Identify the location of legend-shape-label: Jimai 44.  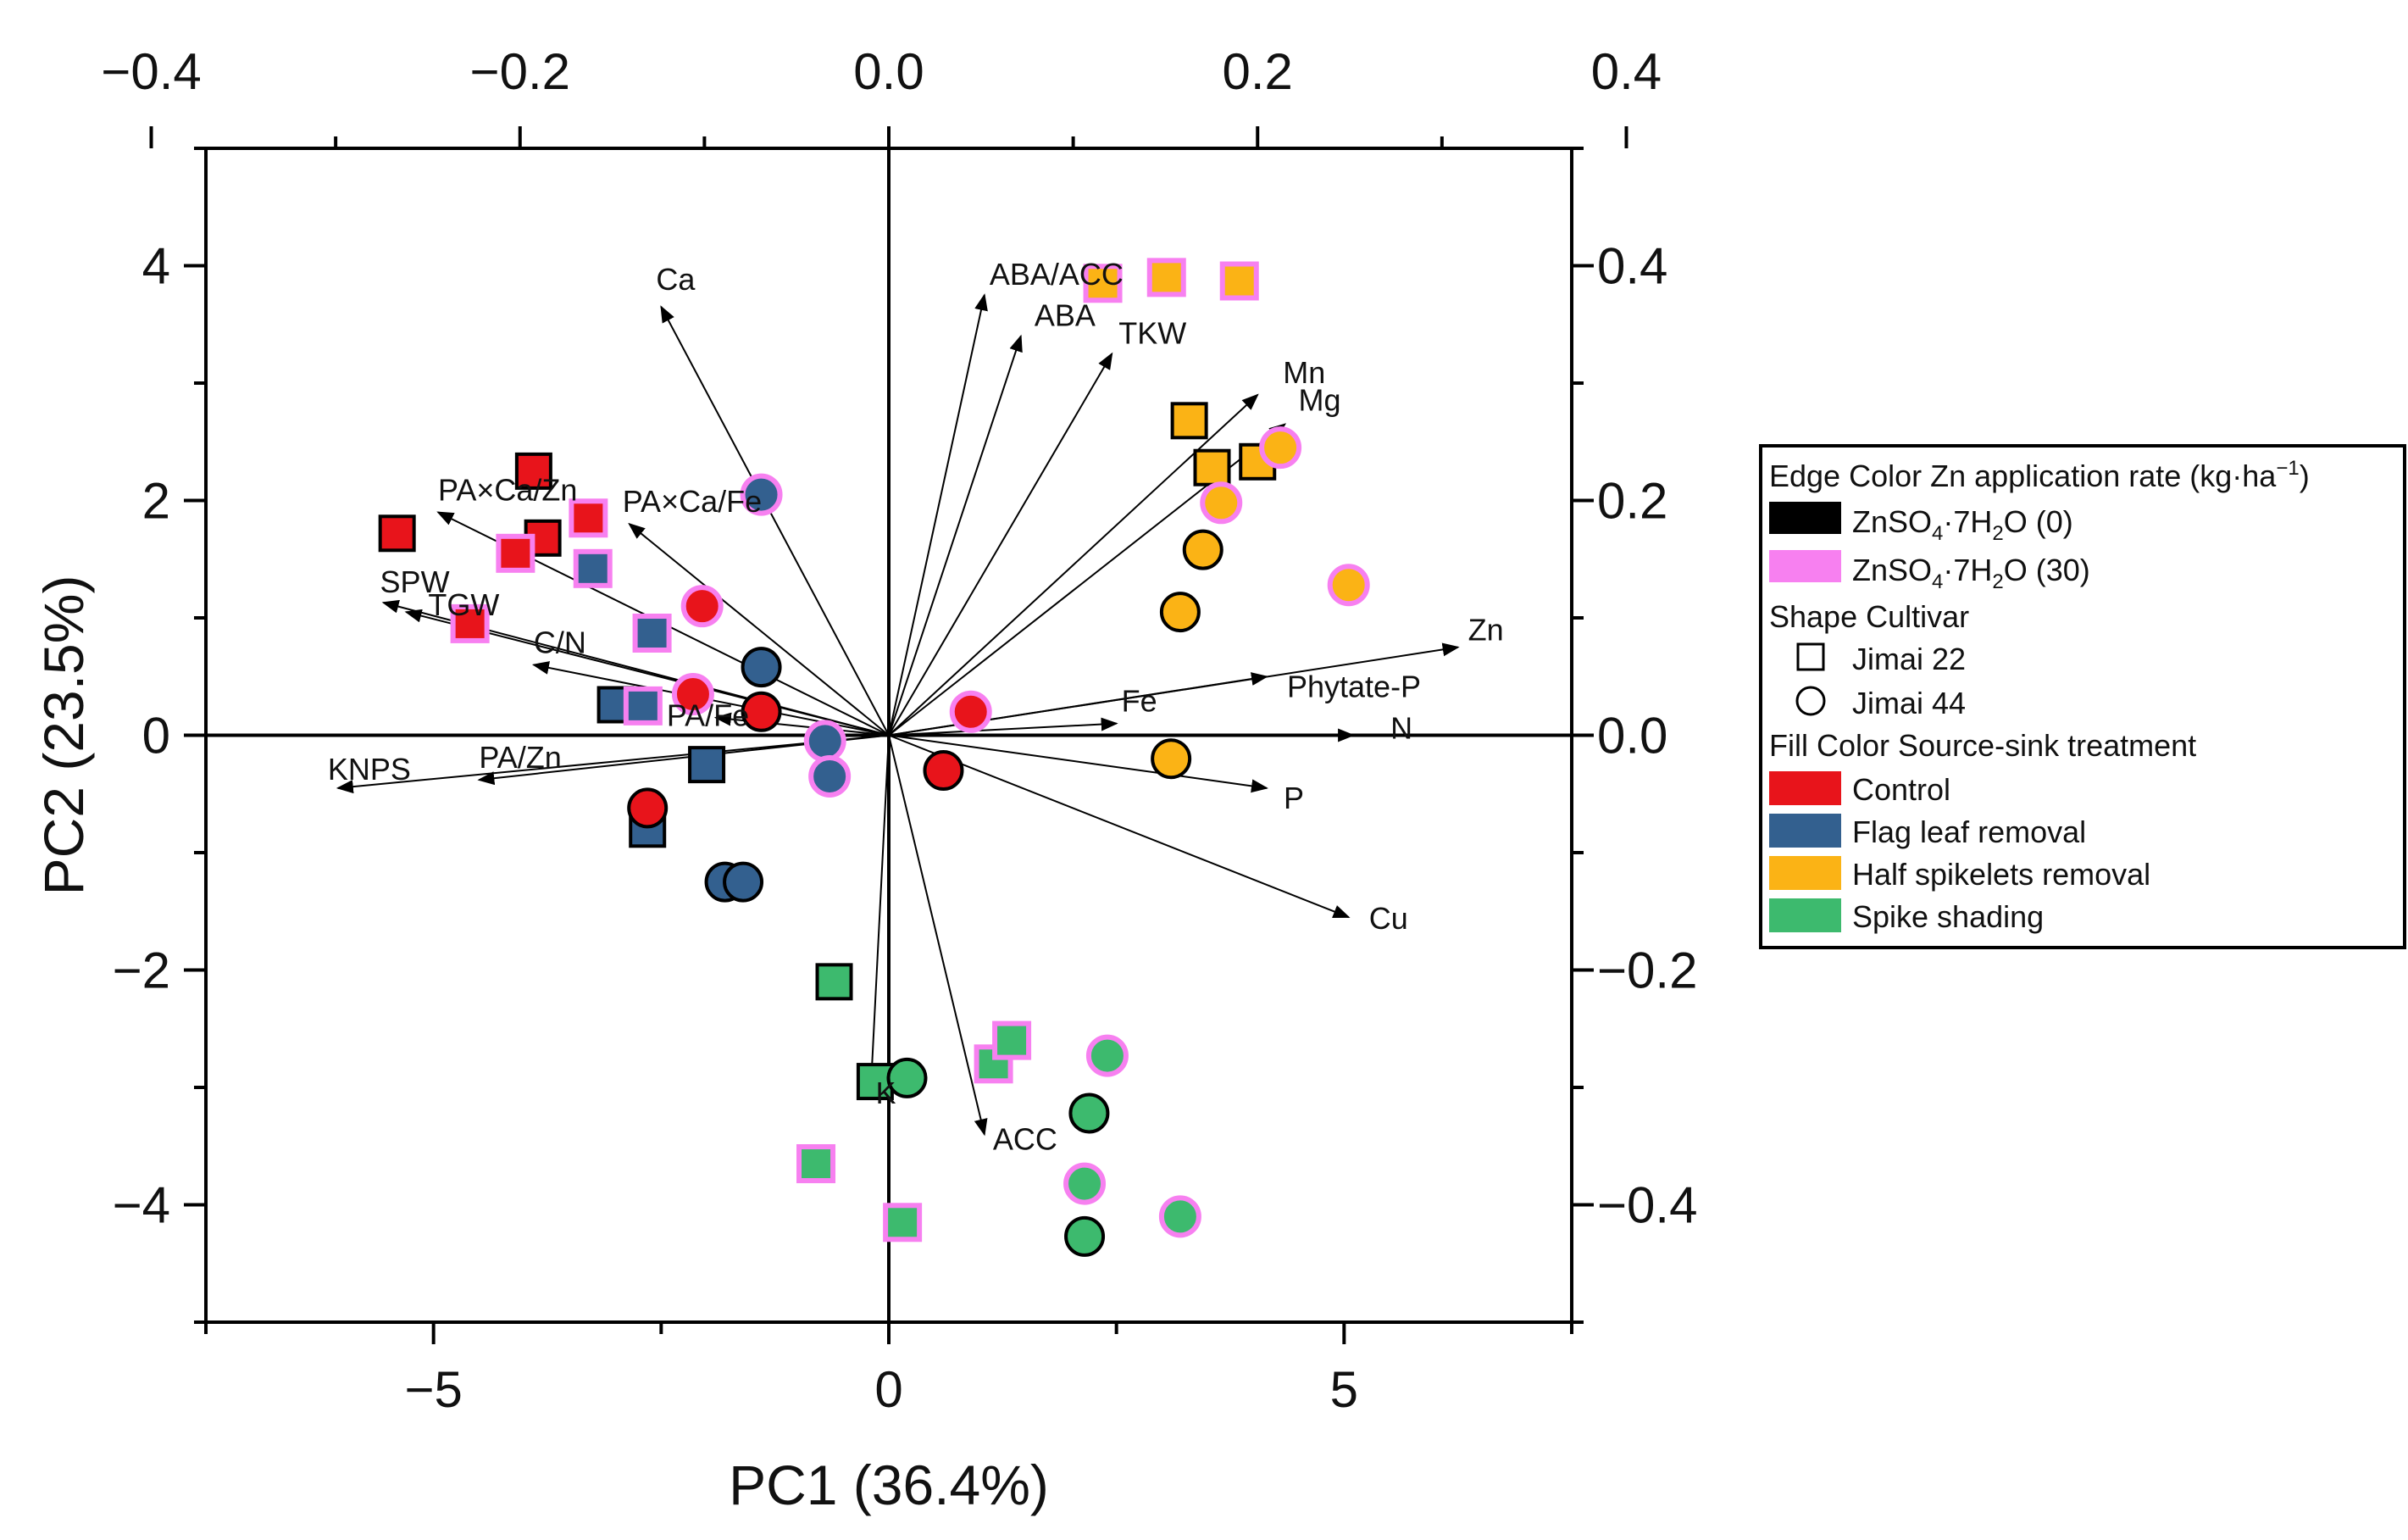
(1909, 703).